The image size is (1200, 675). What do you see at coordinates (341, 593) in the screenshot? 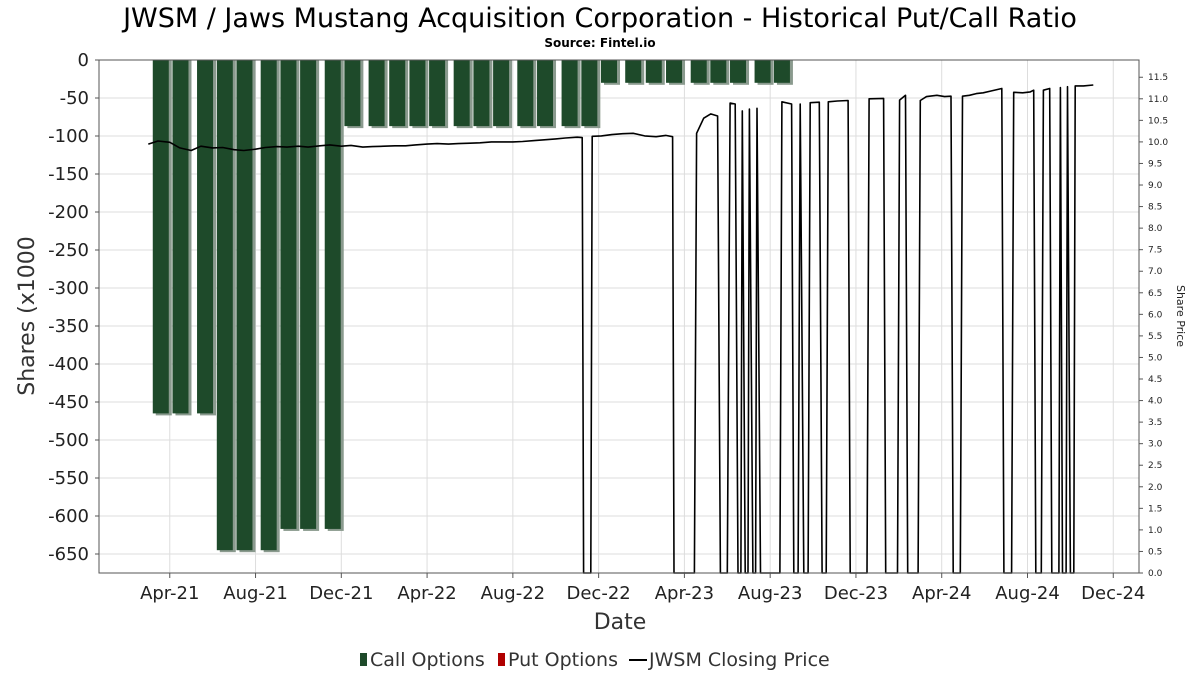
I see `x-tick-label: Dec-21` at bounding box center [341, 593].